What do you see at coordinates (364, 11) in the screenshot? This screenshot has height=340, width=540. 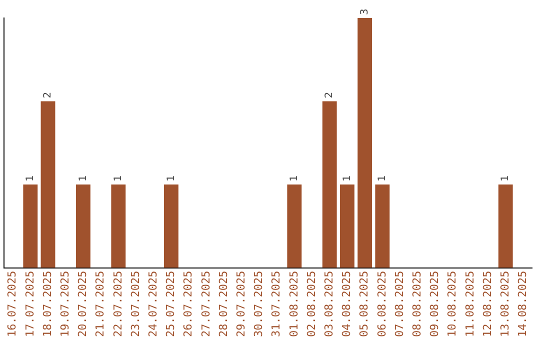 I see `data-label: 3` at bounding box center [364, 11].